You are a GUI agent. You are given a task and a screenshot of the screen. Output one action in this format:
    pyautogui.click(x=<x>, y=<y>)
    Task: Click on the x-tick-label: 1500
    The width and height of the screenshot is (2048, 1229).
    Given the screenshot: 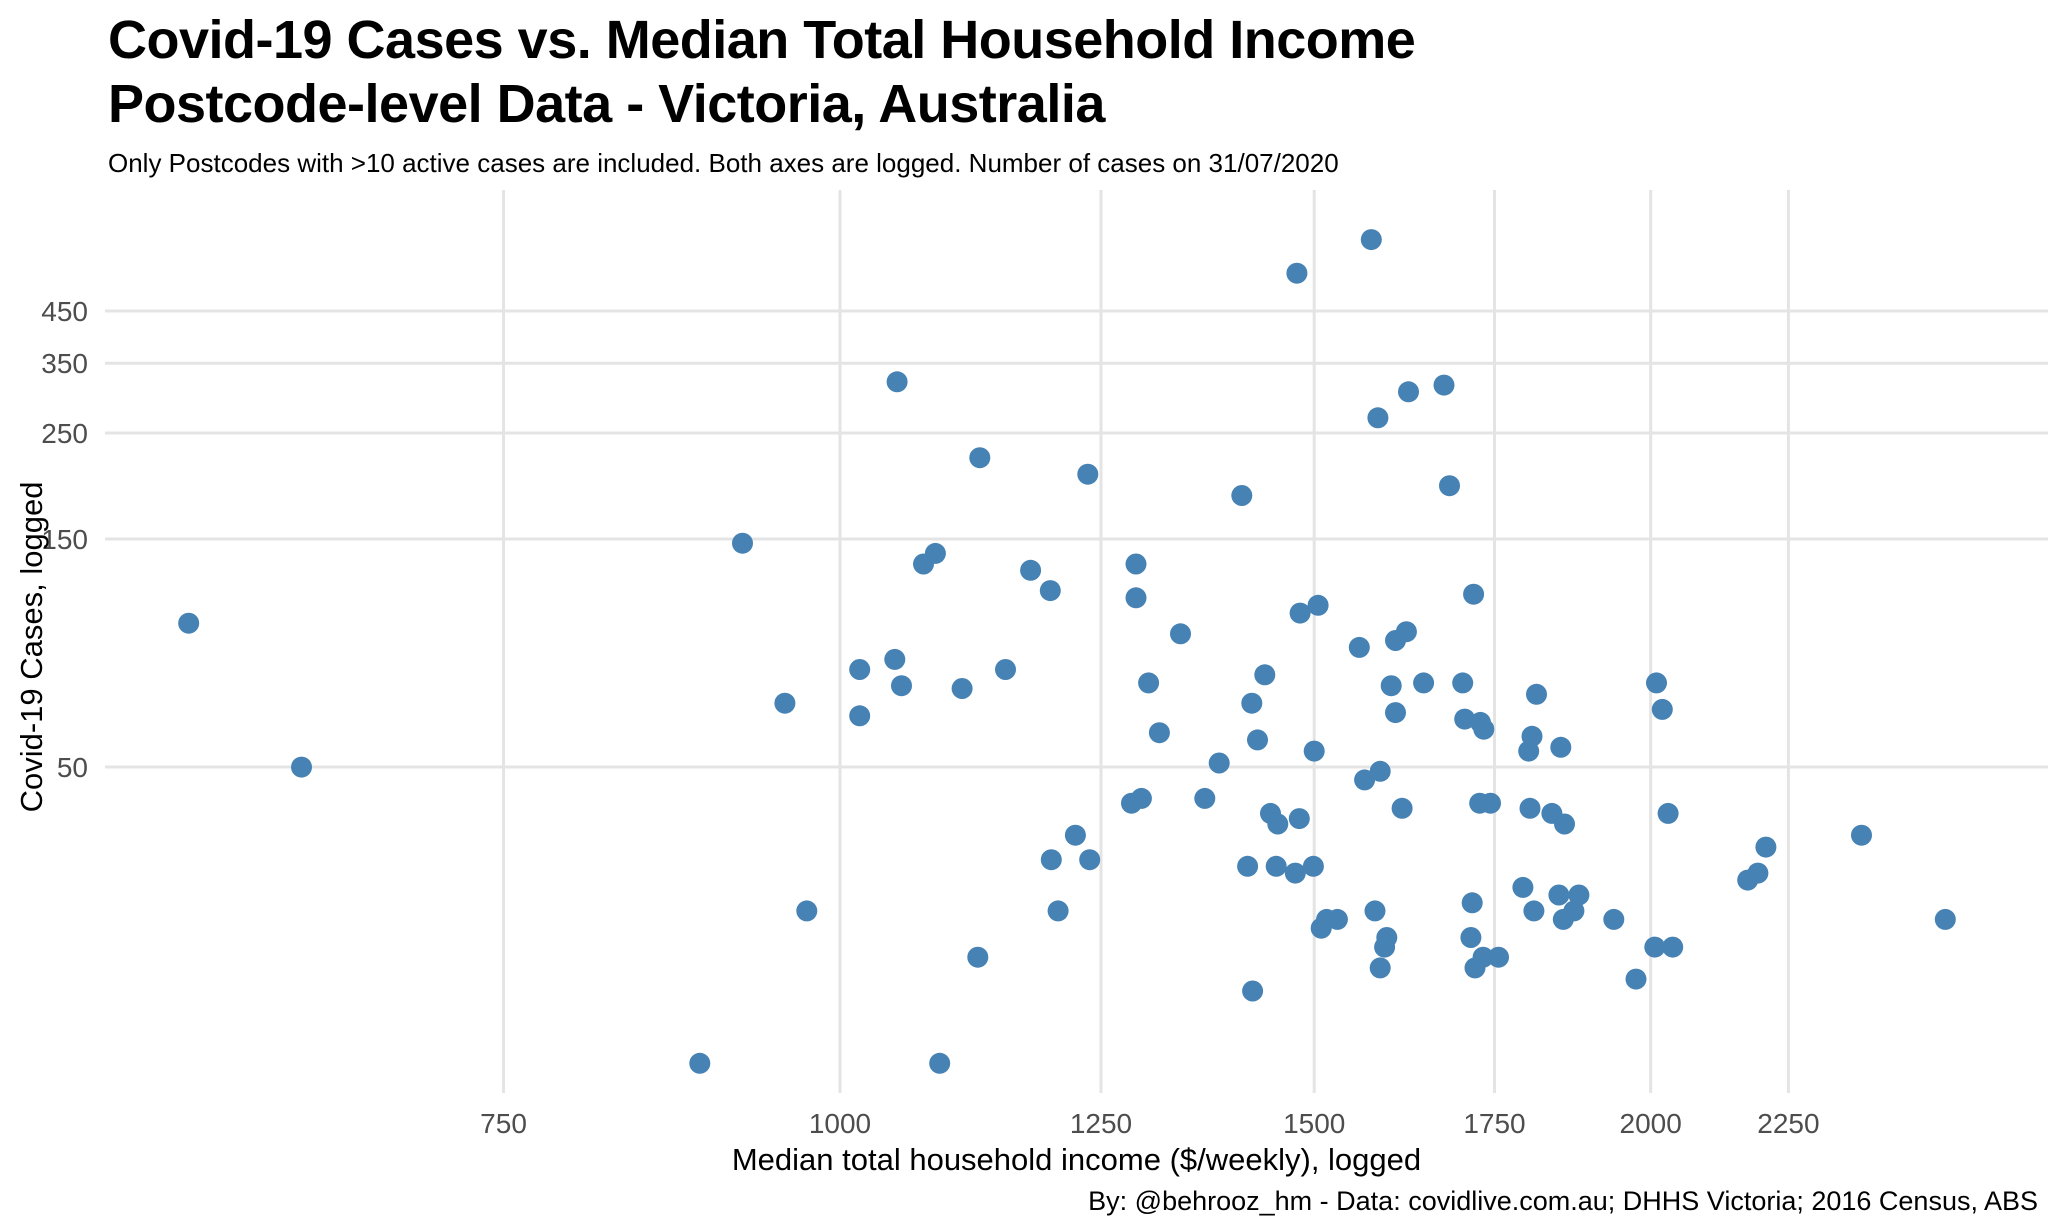 What is the action you would take?
    pyautogui.click(x=1314, y=1123)
    